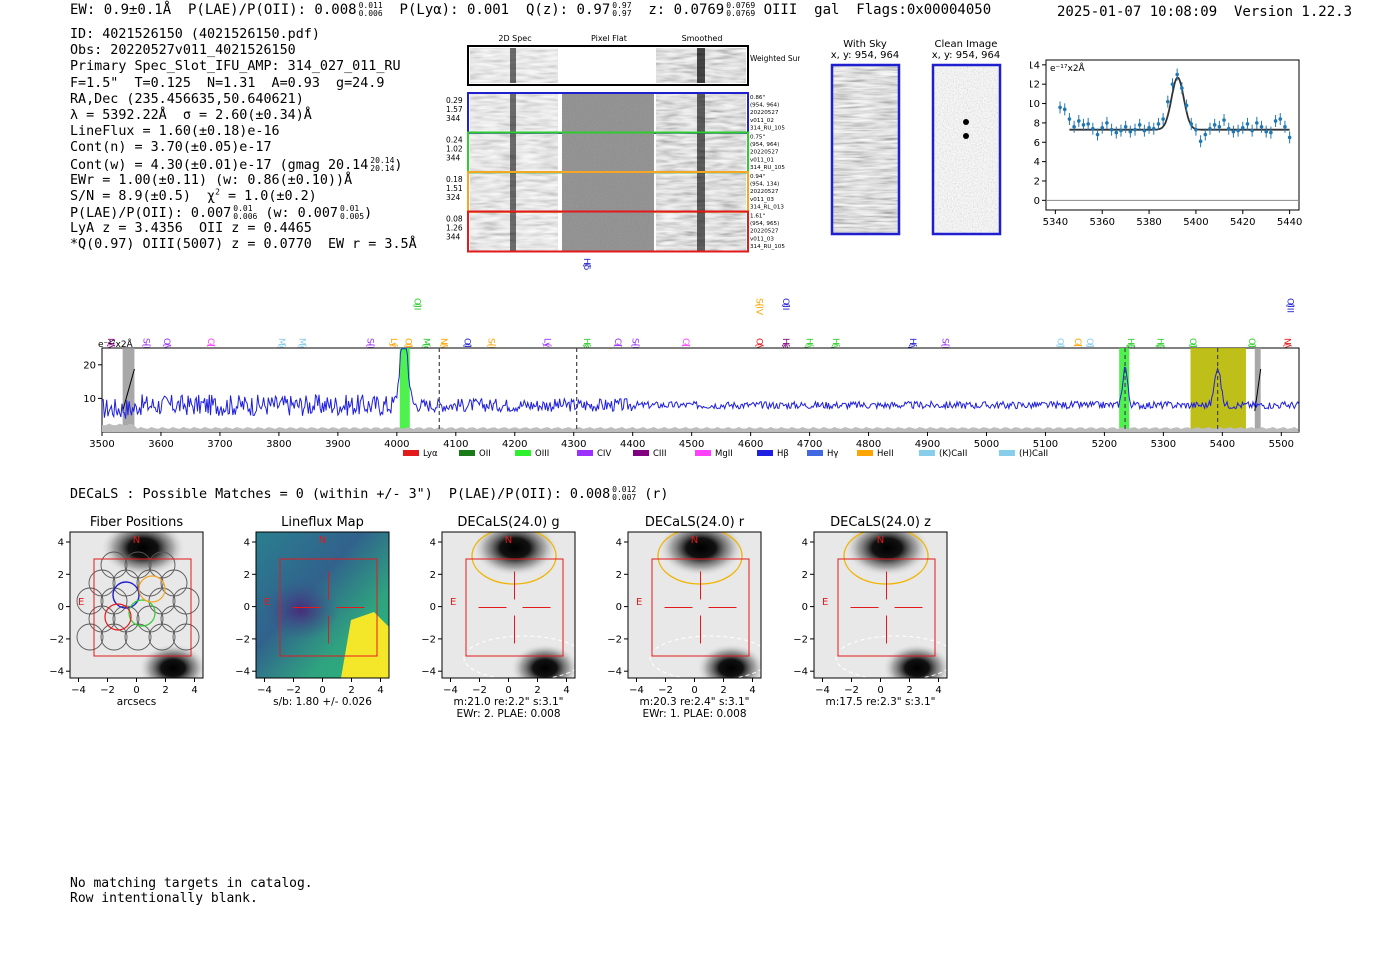 This screenshot has width=1400, height=953. What do you see at coordinates (187, 99) in the screenshot?
I see `info-radec: RA,Dec (235.456635,50.640621)` at bounding box center [187, 99].